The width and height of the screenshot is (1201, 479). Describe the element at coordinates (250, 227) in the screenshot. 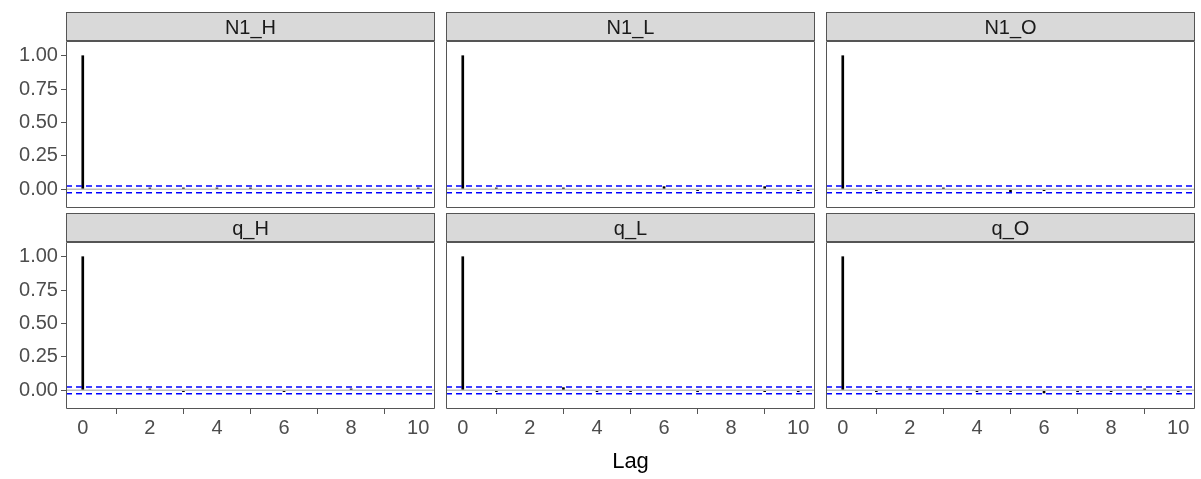

I see `chart-title: q_H` at that location.